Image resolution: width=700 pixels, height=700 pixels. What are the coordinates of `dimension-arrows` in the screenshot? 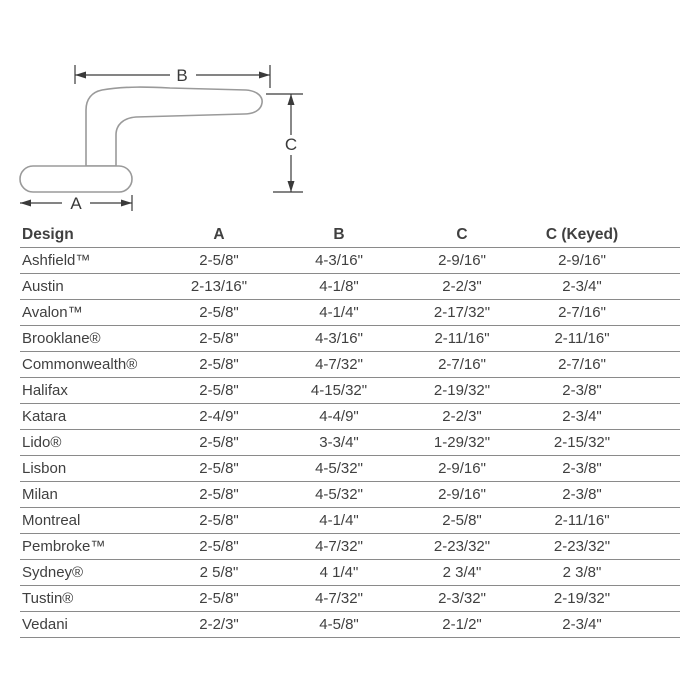 It's located at (157, 139).